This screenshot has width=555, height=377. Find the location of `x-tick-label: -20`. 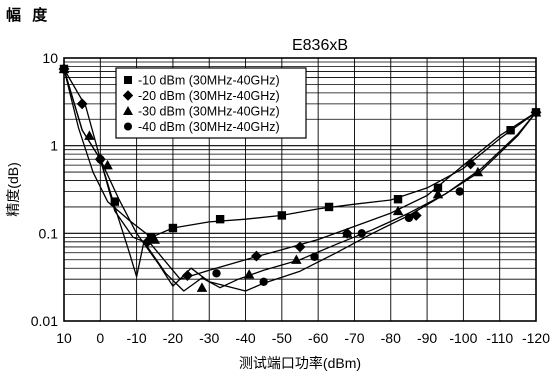

x-tick-label: -20 is located at coordinates (173, 338).